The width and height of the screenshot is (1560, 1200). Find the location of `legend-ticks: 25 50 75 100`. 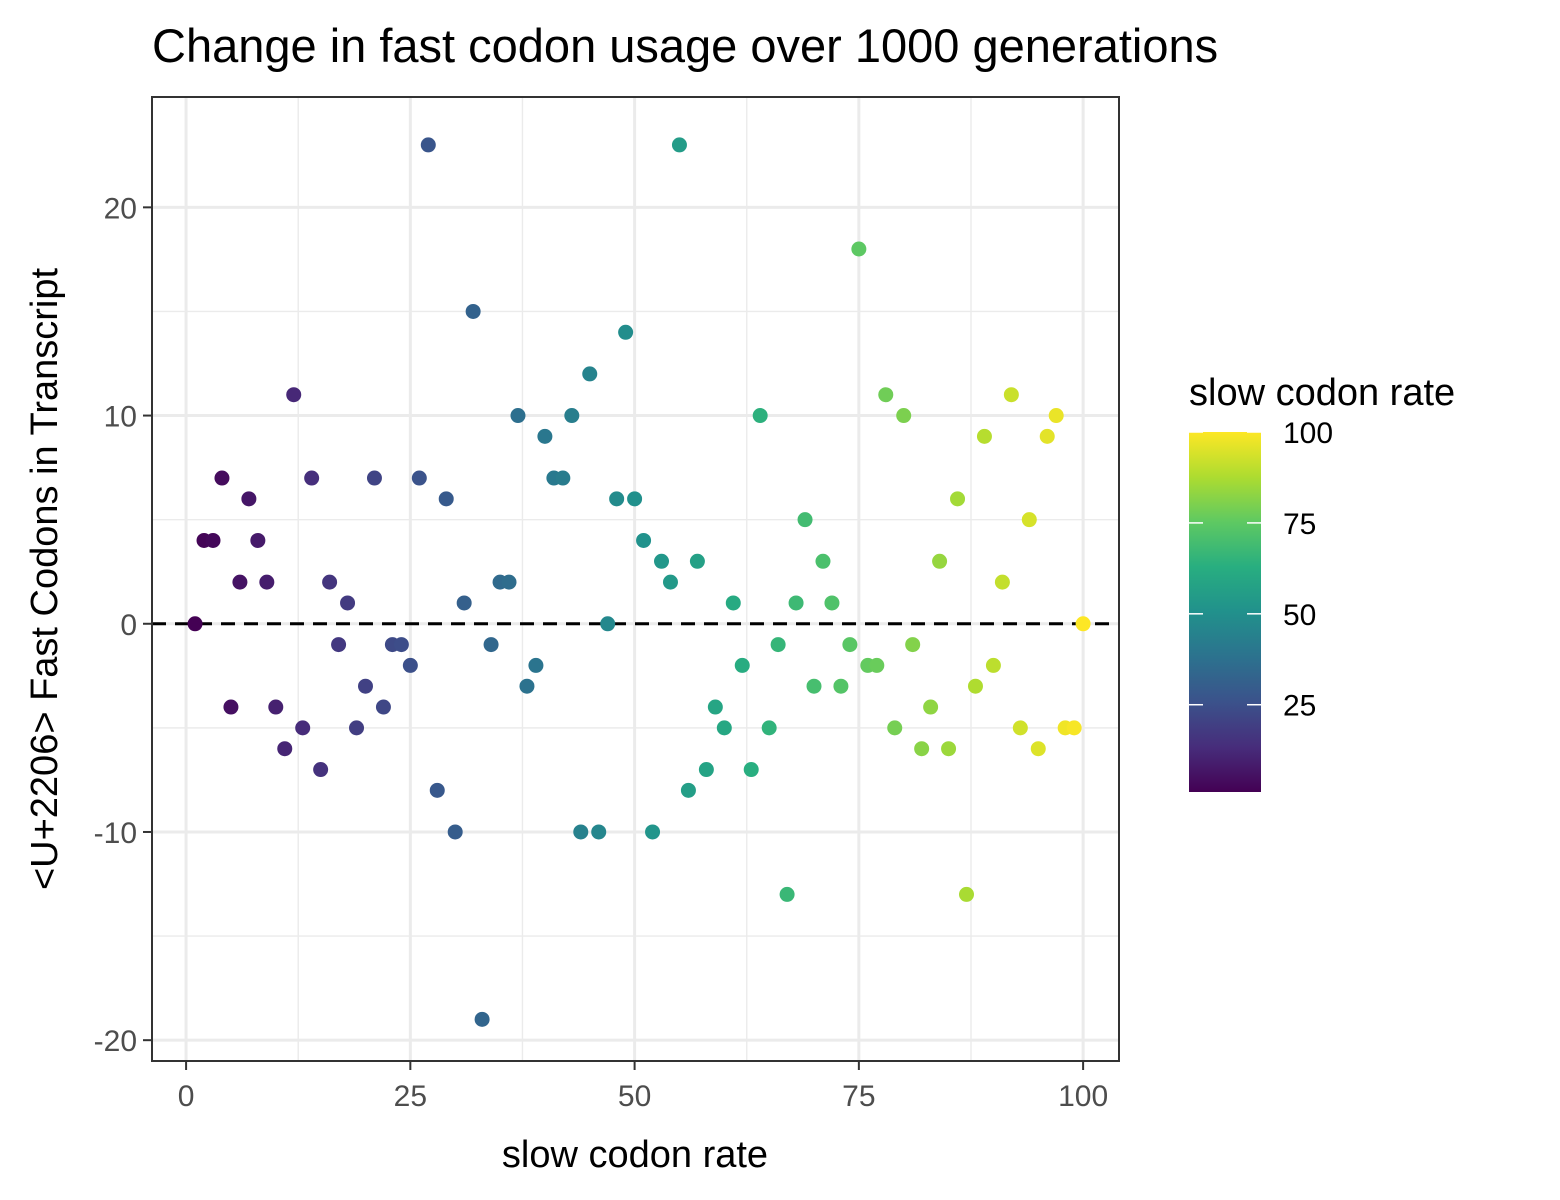

legend-ticks: 25 50 75 100 is located at coordinates (1261, 570).